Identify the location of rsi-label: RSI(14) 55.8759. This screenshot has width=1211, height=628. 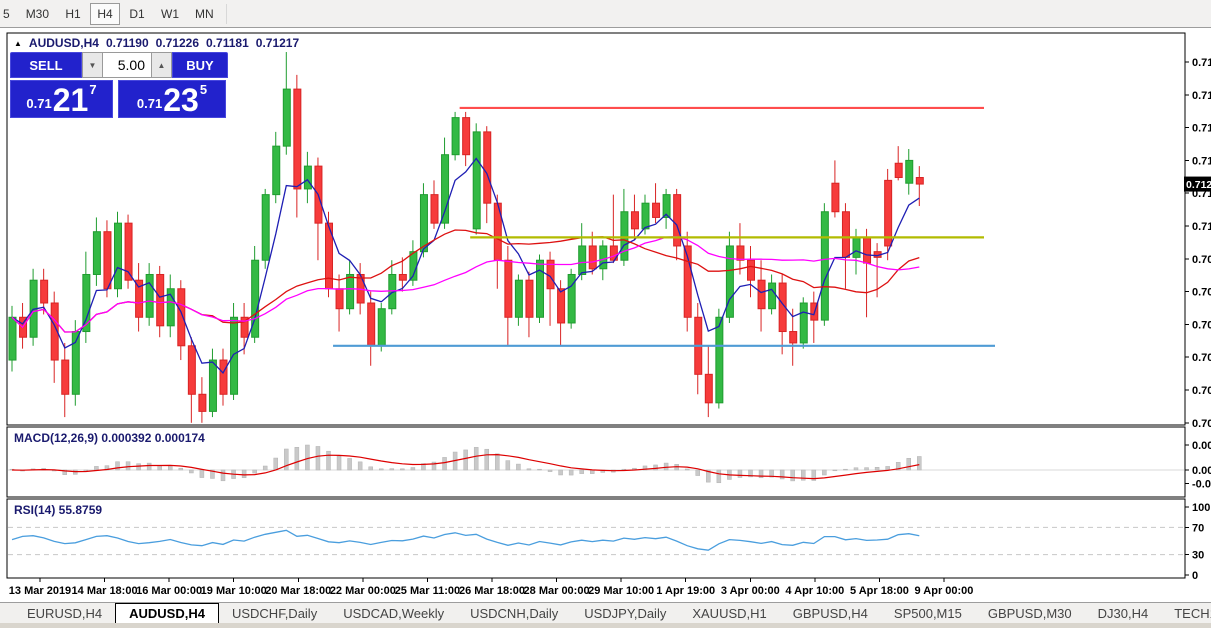
(58, 510).